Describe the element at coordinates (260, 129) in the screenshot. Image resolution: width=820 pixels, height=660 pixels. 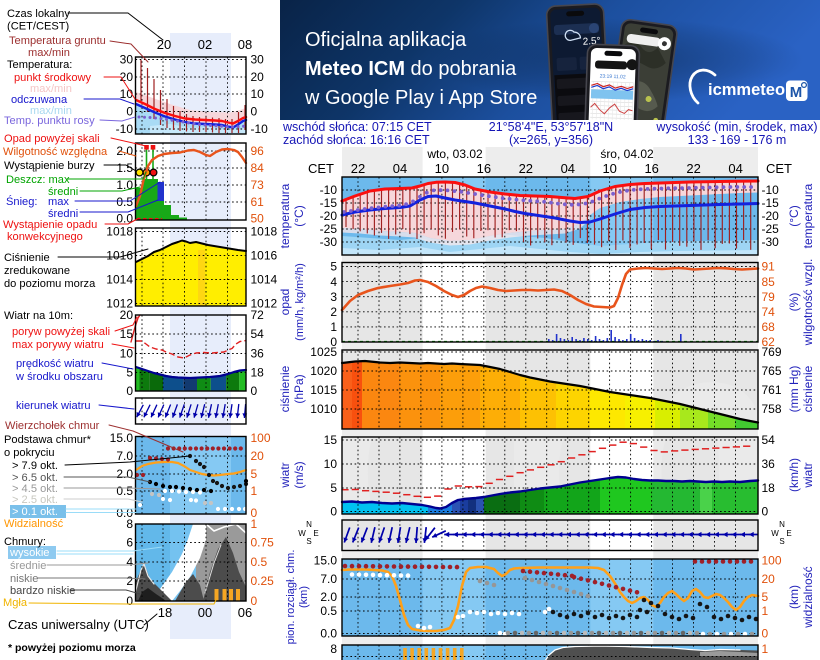
I see `svg-text: -10` at that location.